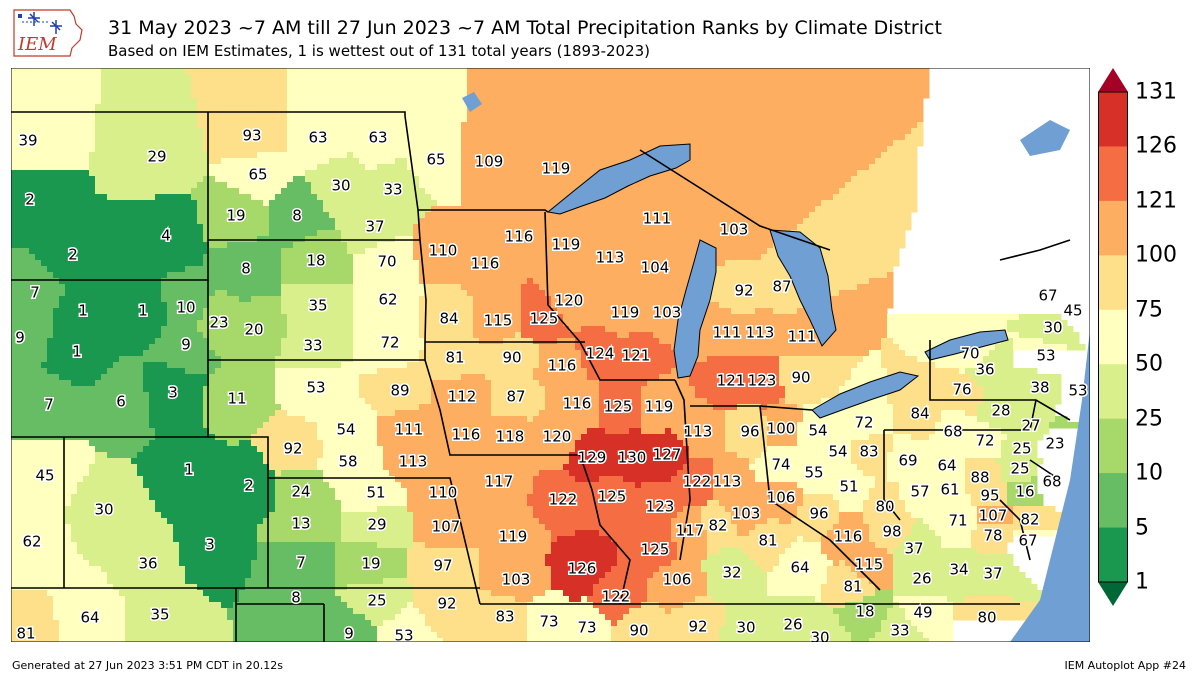  What do you see at coordinates (1047, 296) in the screenshot?
I see `district-rank-label: 67` at bounding box center [1047, 296].